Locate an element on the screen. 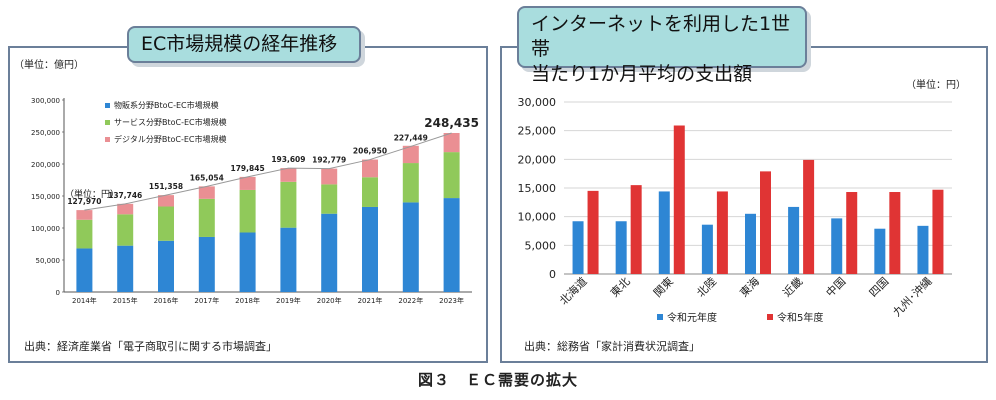 This screenshot has width=996, height=400. right-chart-title-line1: インターネットを利用した1世帯 is located at coordinates (661, 36).